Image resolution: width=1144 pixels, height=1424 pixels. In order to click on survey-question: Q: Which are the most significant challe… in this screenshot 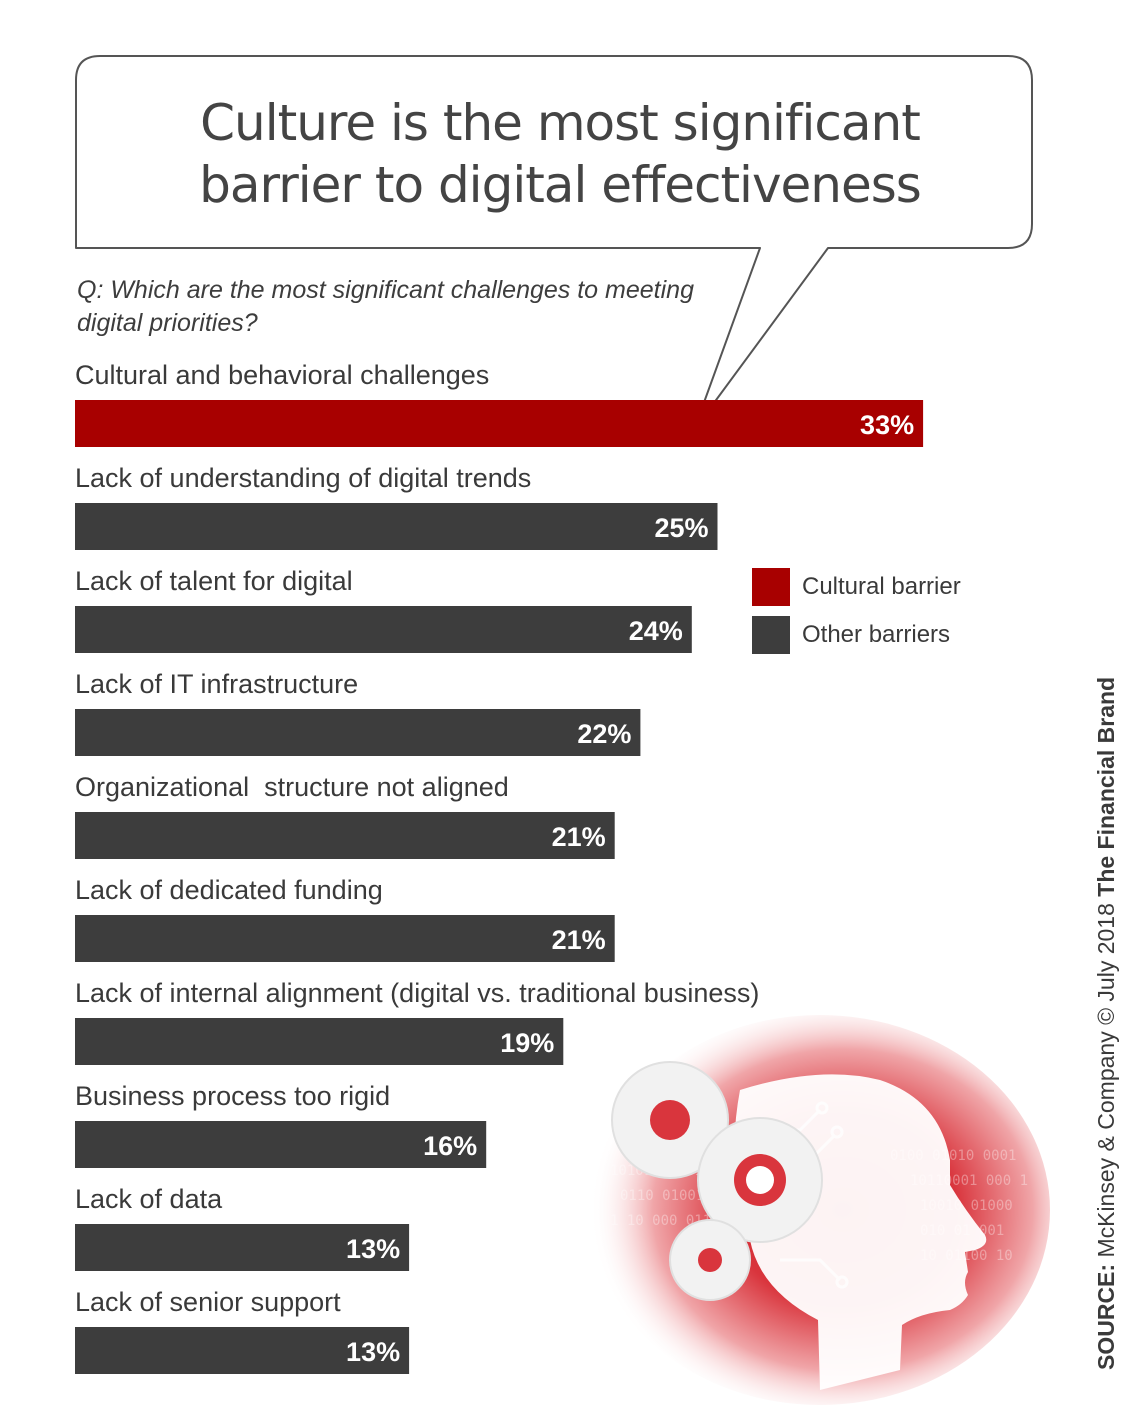, I will do `click(385, 306)`.